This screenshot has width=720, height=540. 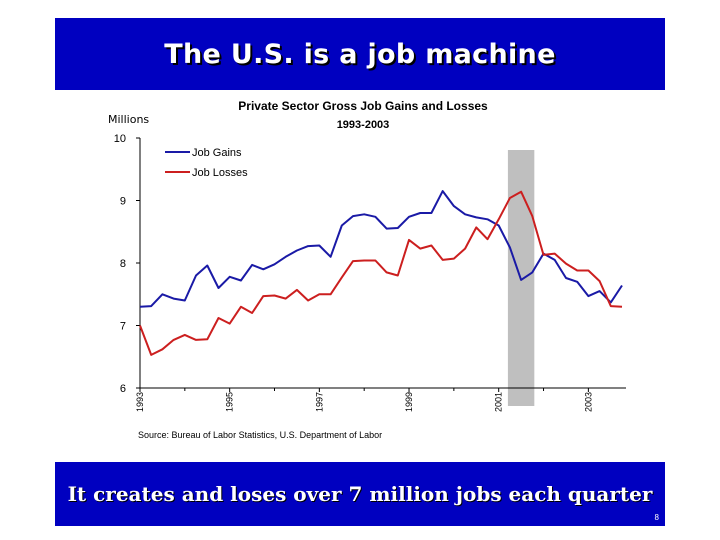 What do you see at coordinates (123, 264) in the screenshot?
I see `y-tick-label: 8` at bounding box center [123, 264].